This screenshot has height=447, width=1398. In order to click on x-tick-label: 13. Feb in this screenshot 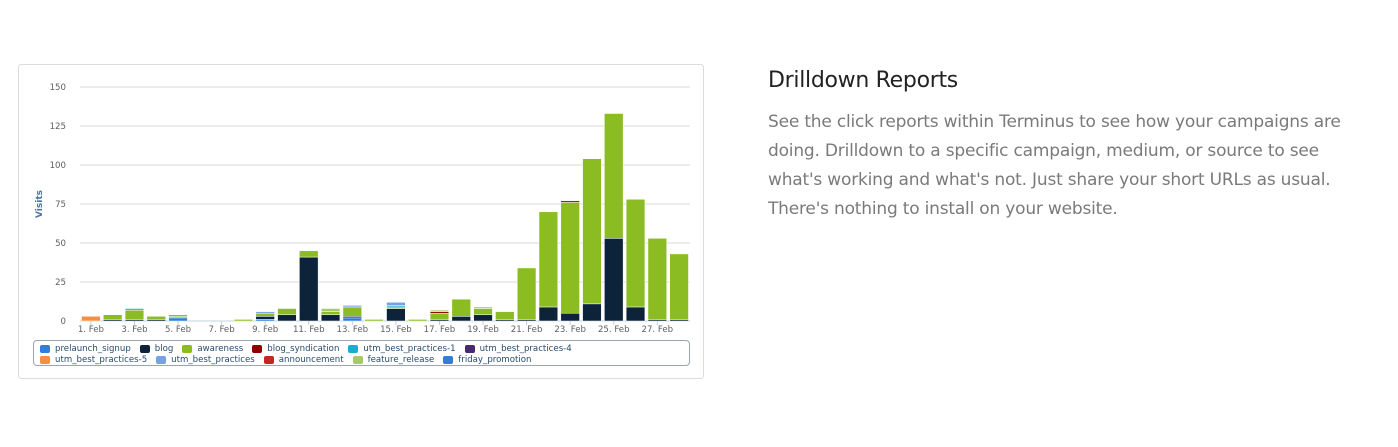, I will do `click(353, 330)`.